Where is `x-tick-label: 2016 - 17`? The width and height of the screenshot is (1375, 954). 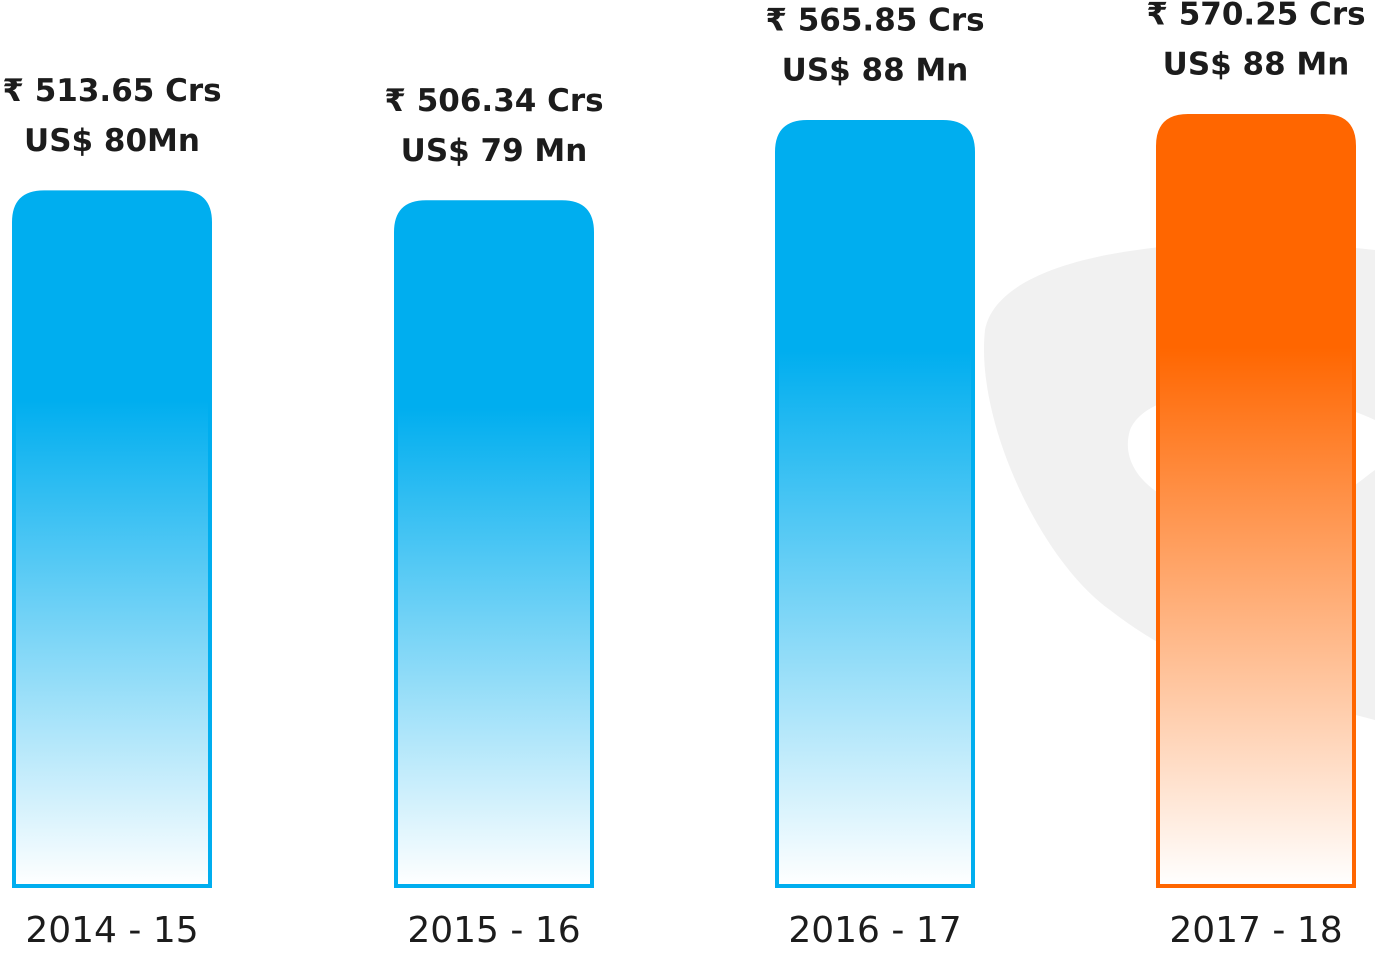
x-tick-label: 2016 - 17 is located at coordinates (874, 930).